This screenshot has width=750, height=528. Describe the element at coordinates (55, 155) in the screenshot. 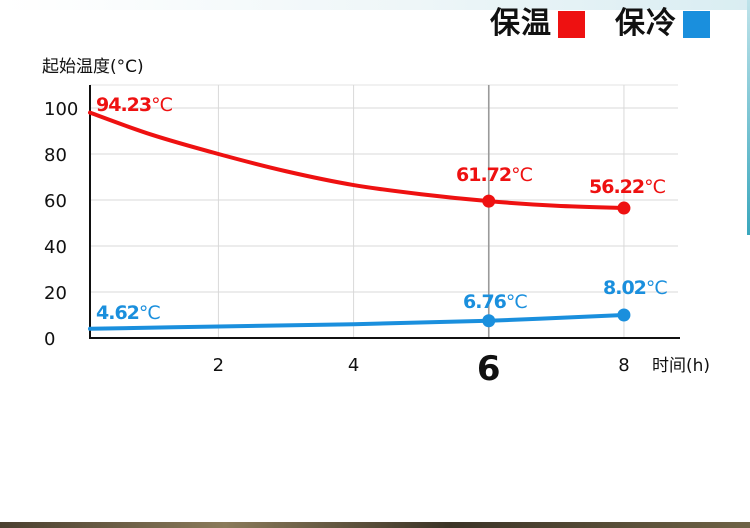

I see `y-tick-label: 80` at that location.